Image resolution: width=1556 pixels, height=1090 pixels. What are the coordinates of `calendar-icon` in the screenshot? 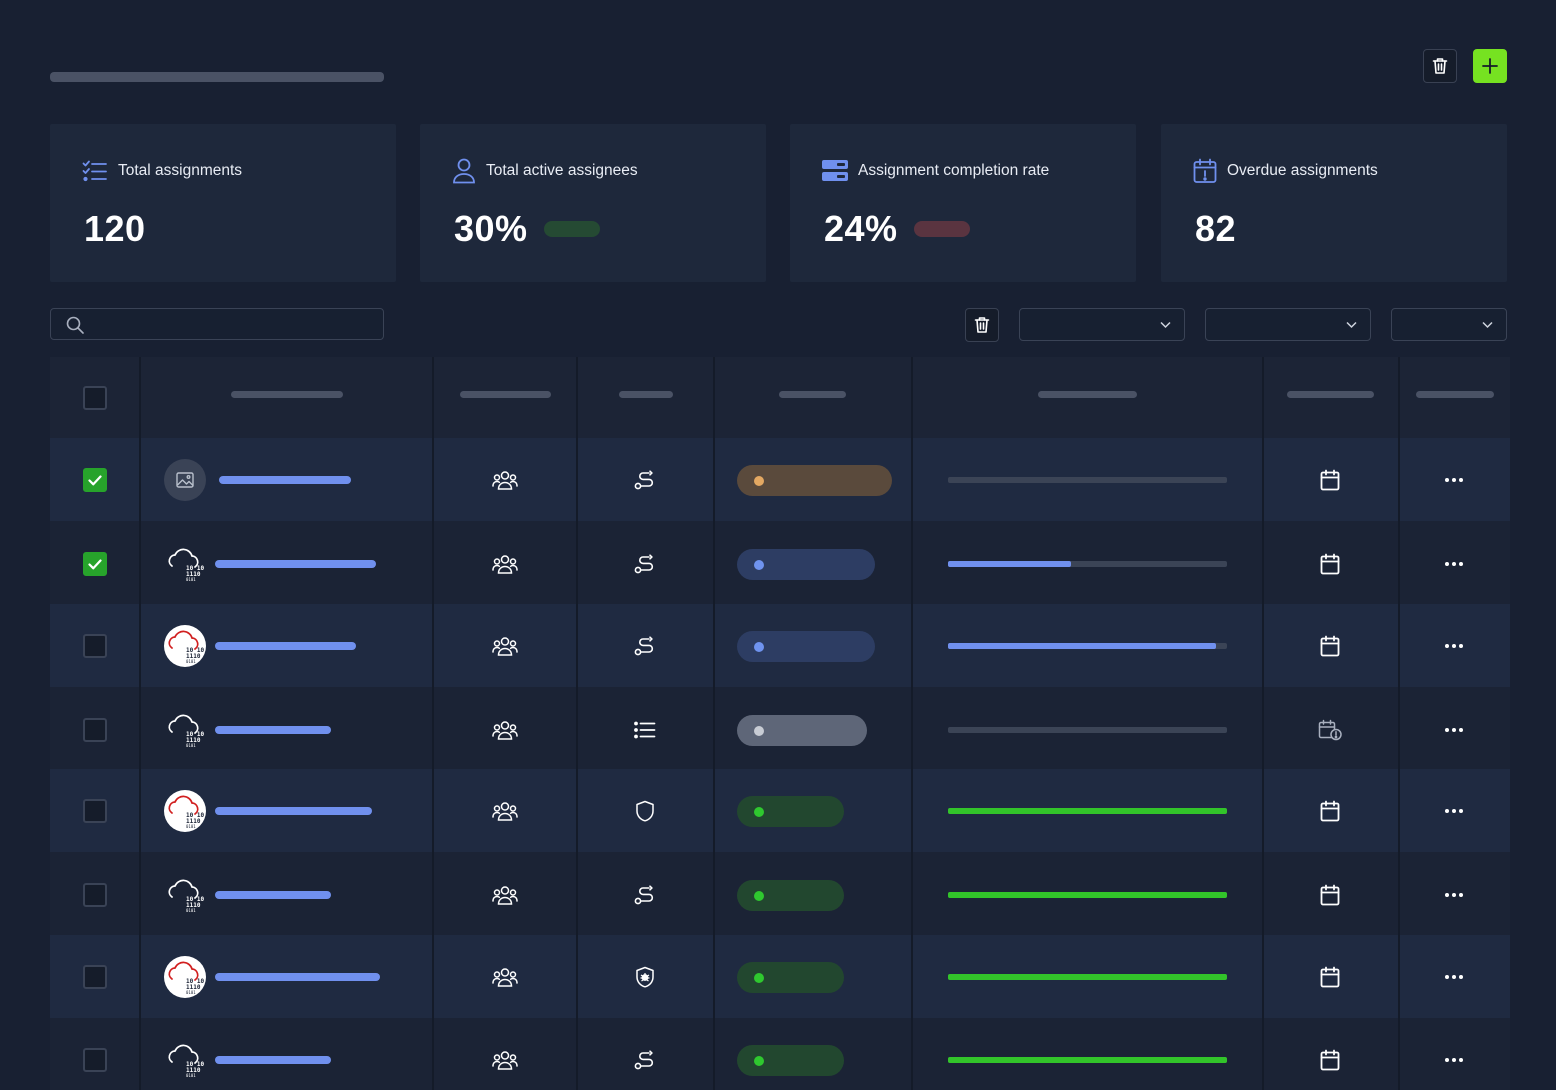 It's located at (1330, 564).